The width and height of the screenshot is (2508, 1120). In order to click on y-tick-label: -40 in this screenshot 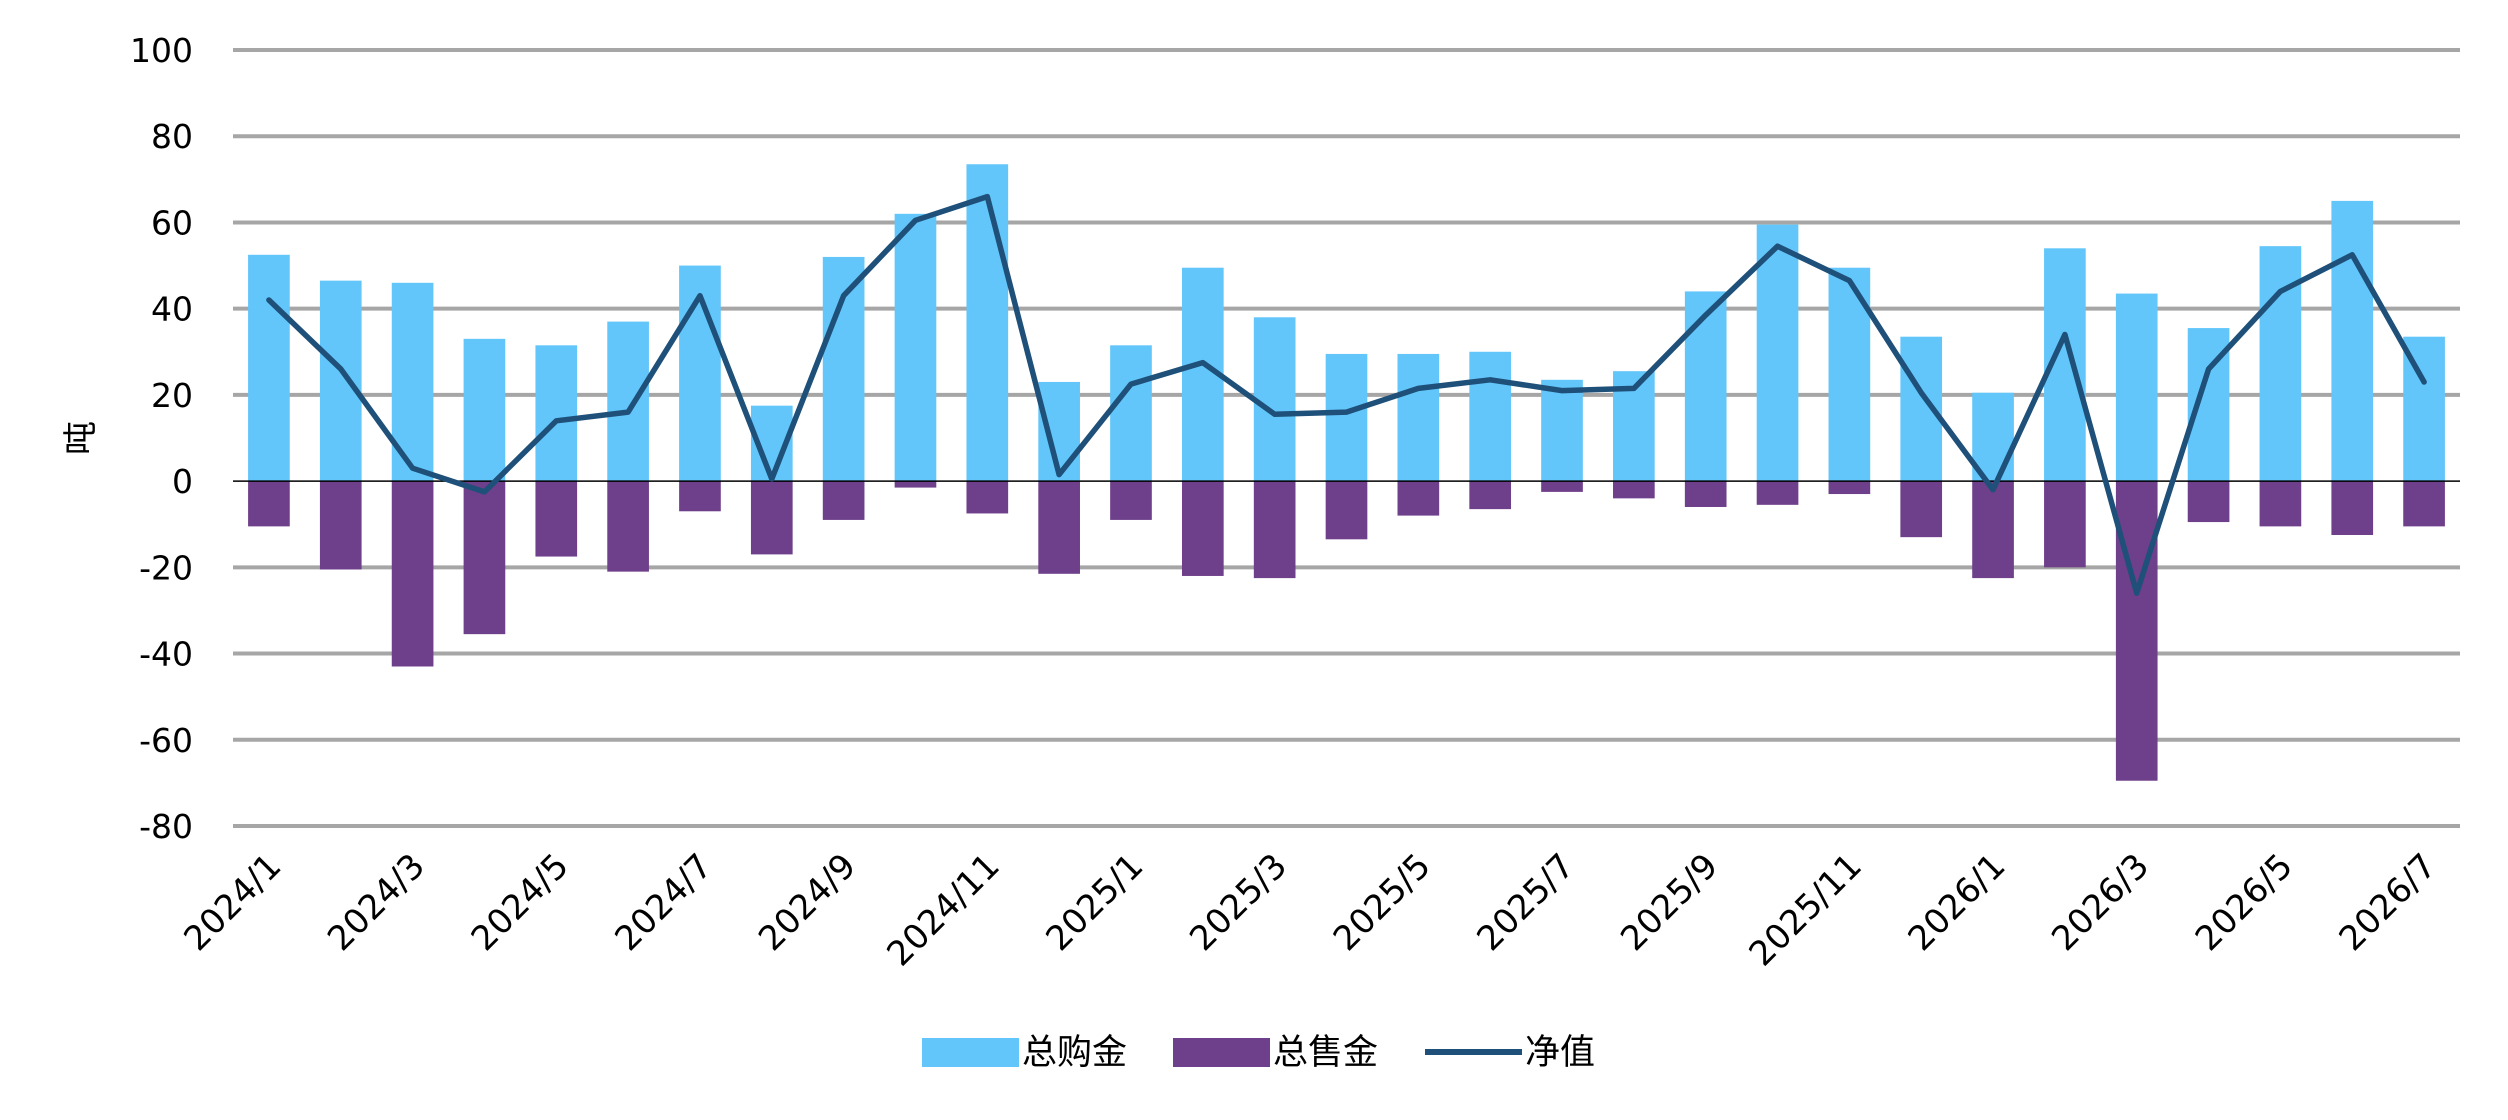, I will do `click(166, 654)`.